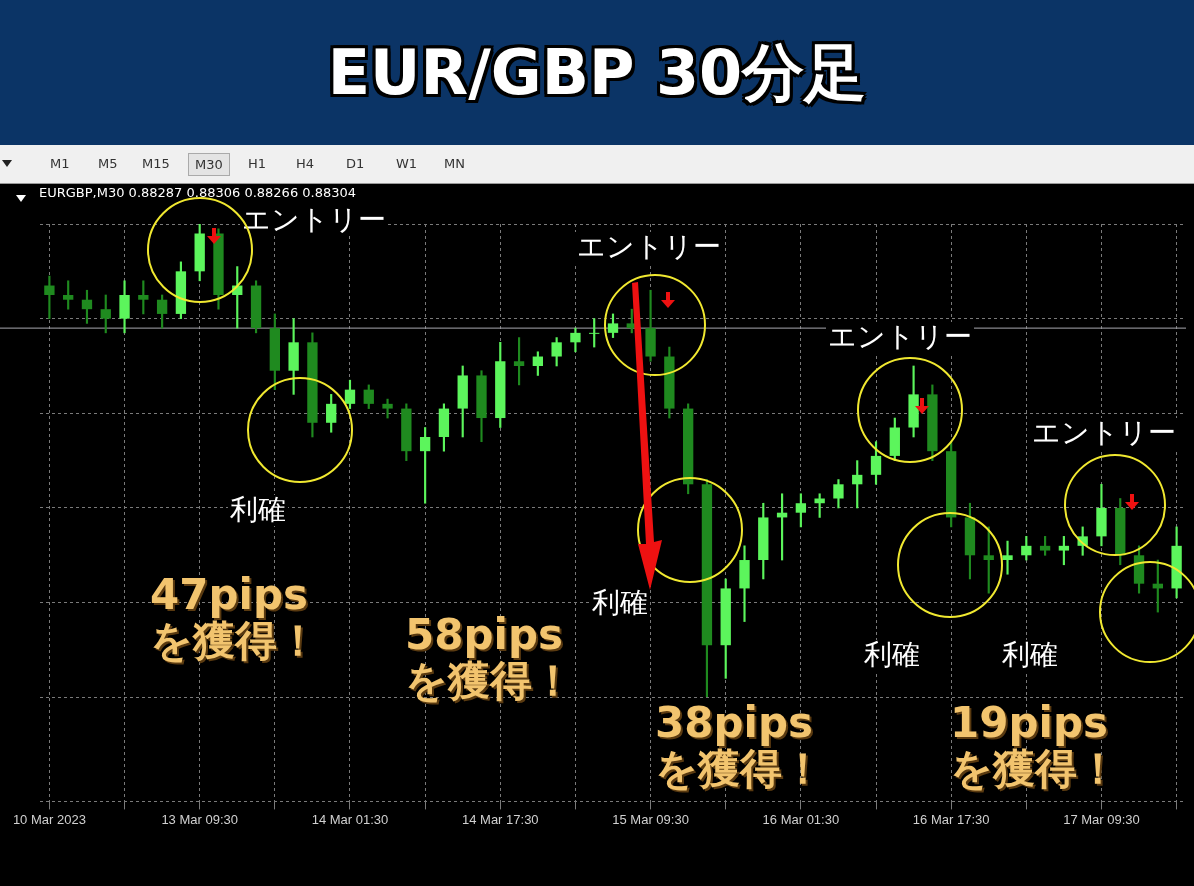 The image size is (1194, 886). I want to click on x-tick-label: 14 Mar 17:30, so click(500, 819).